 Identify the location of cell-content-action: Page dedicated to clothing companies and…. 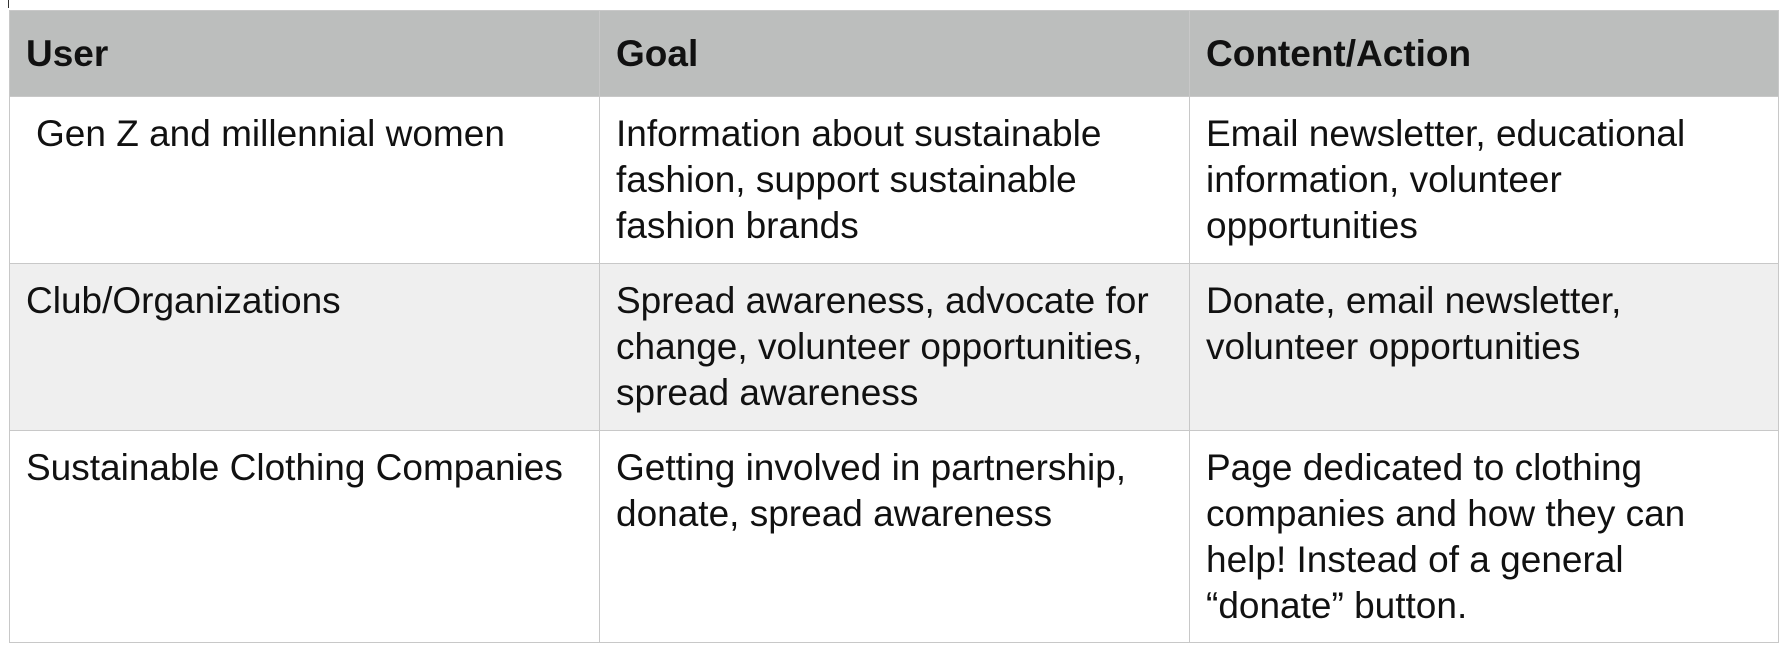
(1484, 536).